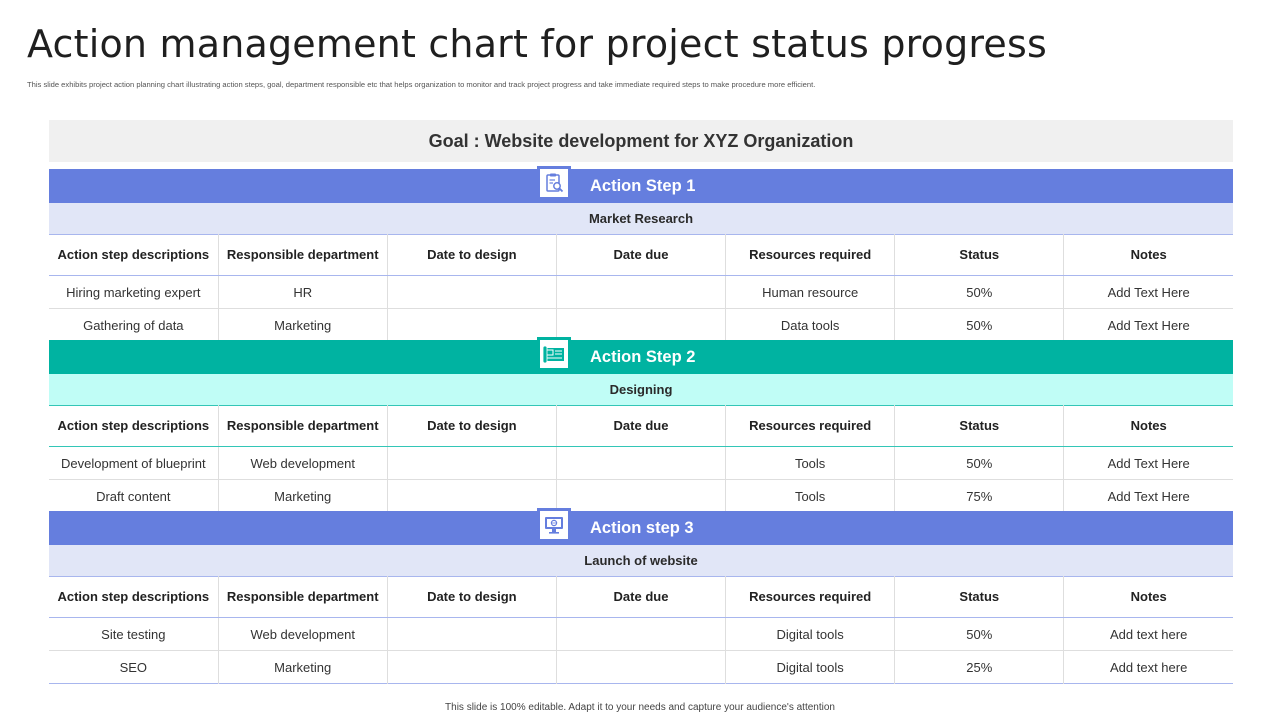  Describe the element at coordinates (979, 667) in the screenshot. I see `cell-status: 25%` at that location.